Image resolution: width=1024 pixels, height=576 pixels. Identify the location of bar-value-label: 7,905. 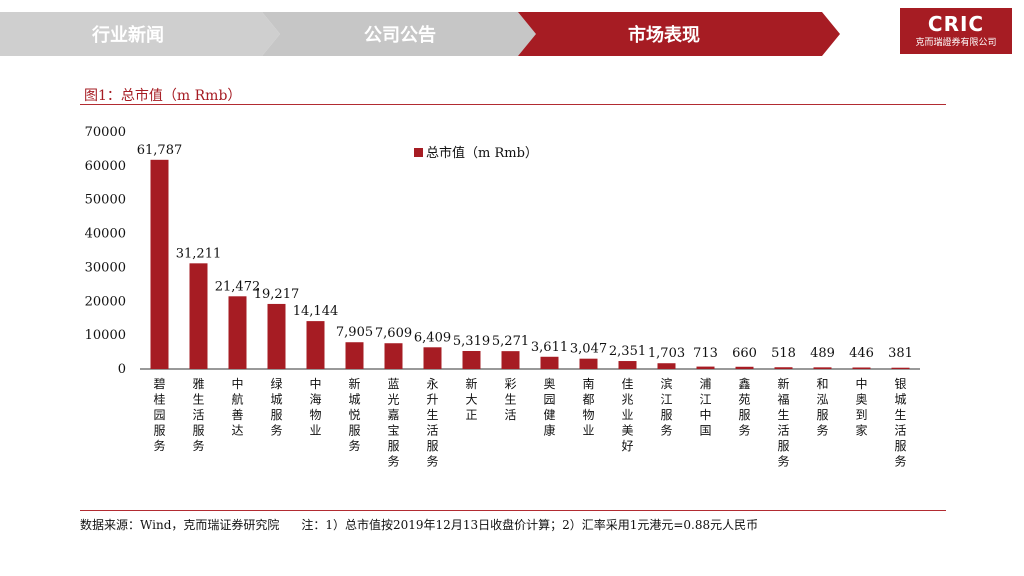
(354, 332).